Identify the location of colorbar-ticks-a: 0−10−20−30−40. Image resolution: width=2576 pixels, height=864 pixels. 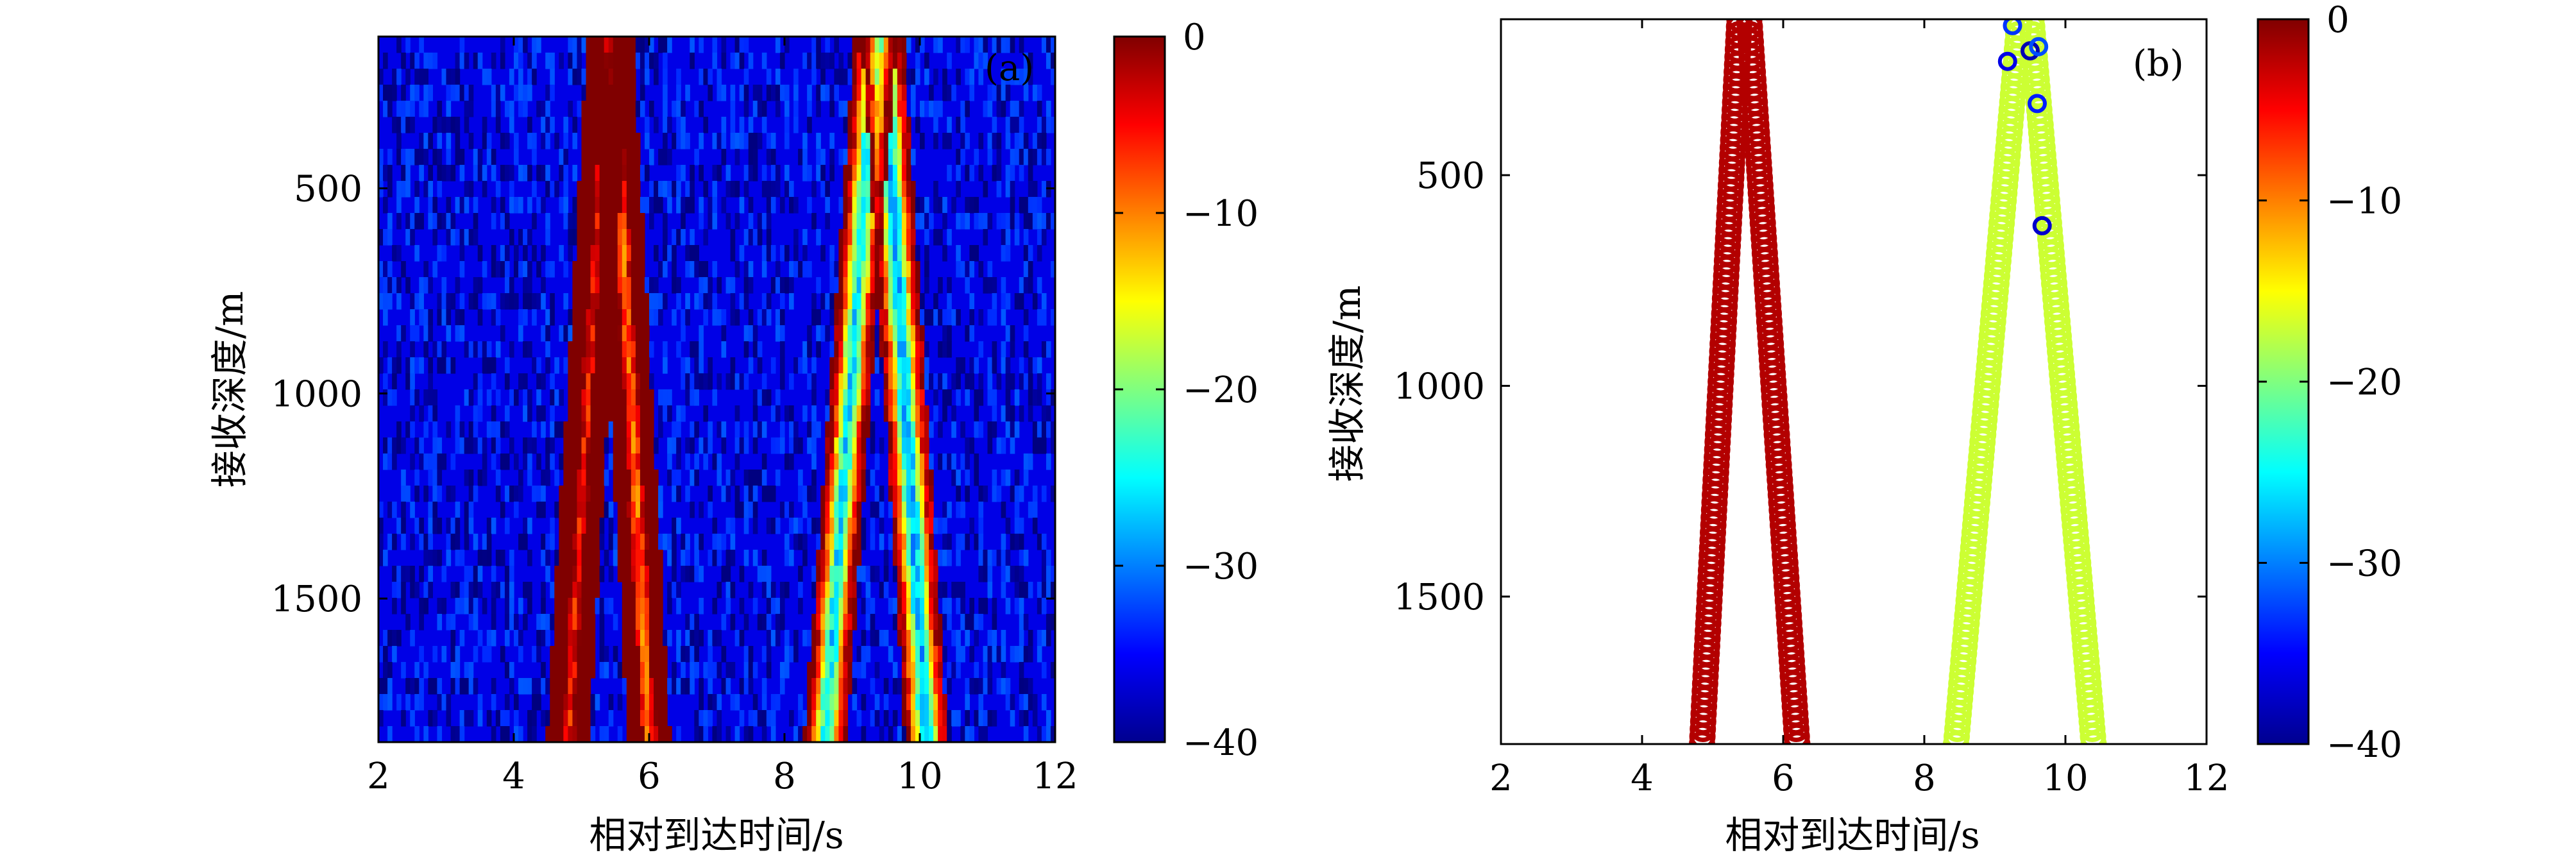
(1186, 390).